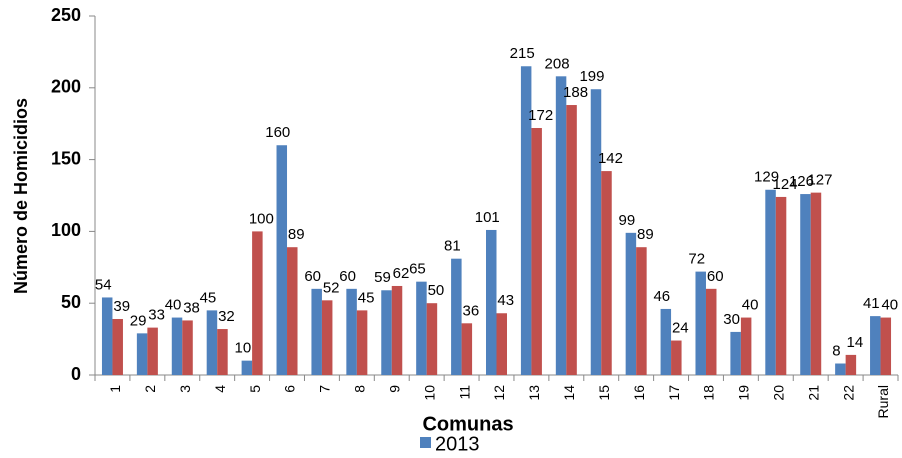 The image size is (902, 458). I want to click on x-tick-label: 3, so click(185, 389).